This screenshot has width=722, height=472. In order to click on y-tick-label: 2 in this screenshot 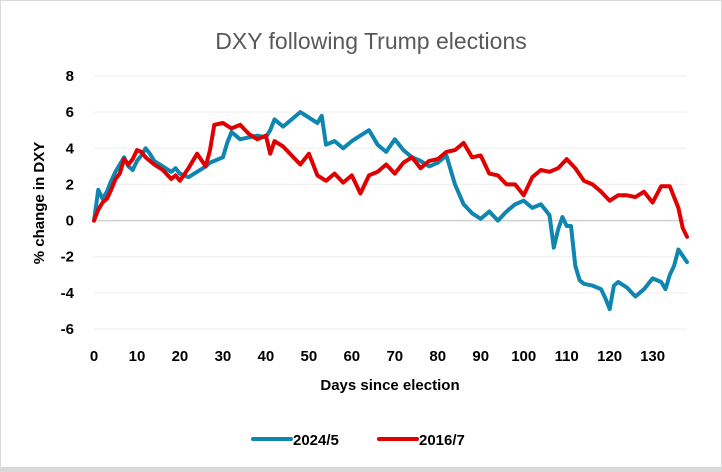, I will do `click(70, 184)`.